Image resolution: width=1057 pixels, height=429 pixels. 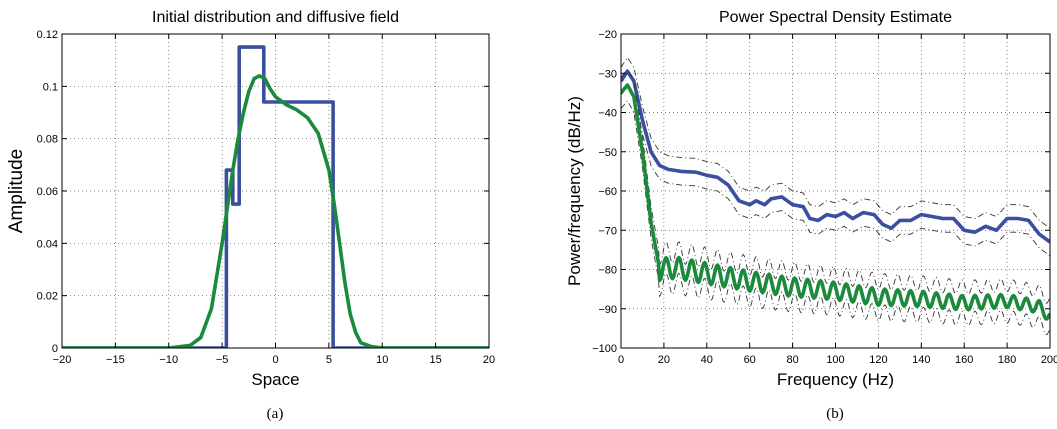 I want to click on y-tick-label: −60, so click(x=607, y=192).